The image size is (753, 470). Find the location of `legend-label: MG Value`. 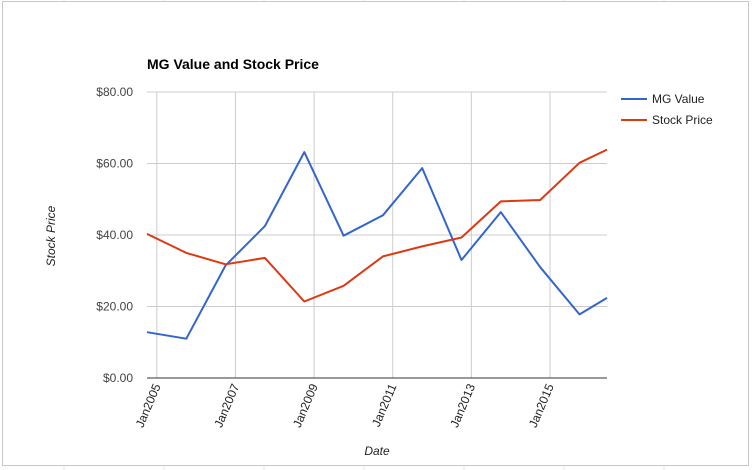

legend-label: MG Value is located at coordinates (678, 99).